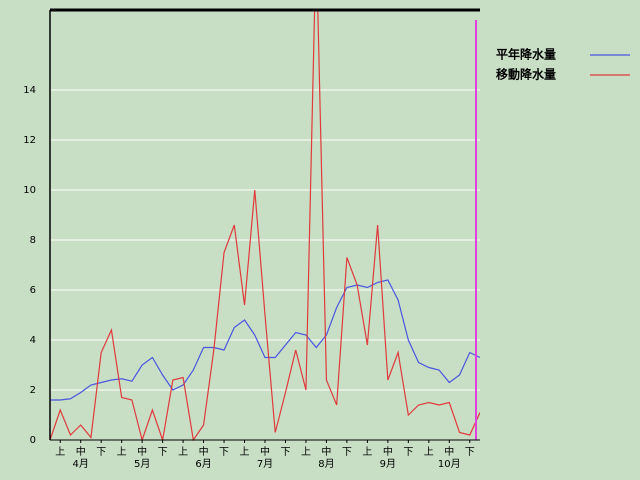 Image resolution: width=640 pixels, height=480 pixels. What do you see at coordinates (203, 464) in the screenshot?
I see `month-label: 6月` at bounding box center [203, 464].